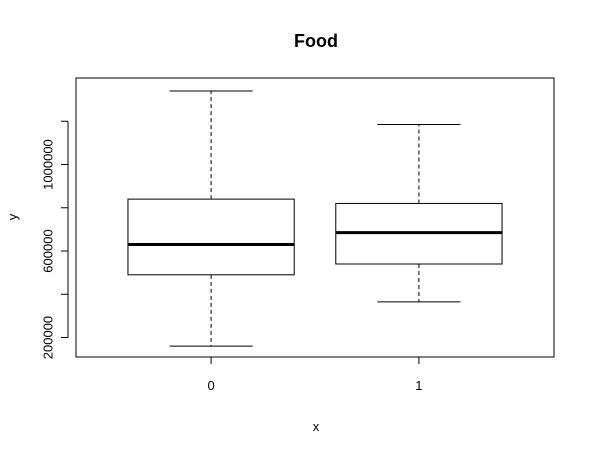  Describe the element at coordinates (48, 250) in the screenshot. I see `y-tick-label-600000: 600000` at that location.